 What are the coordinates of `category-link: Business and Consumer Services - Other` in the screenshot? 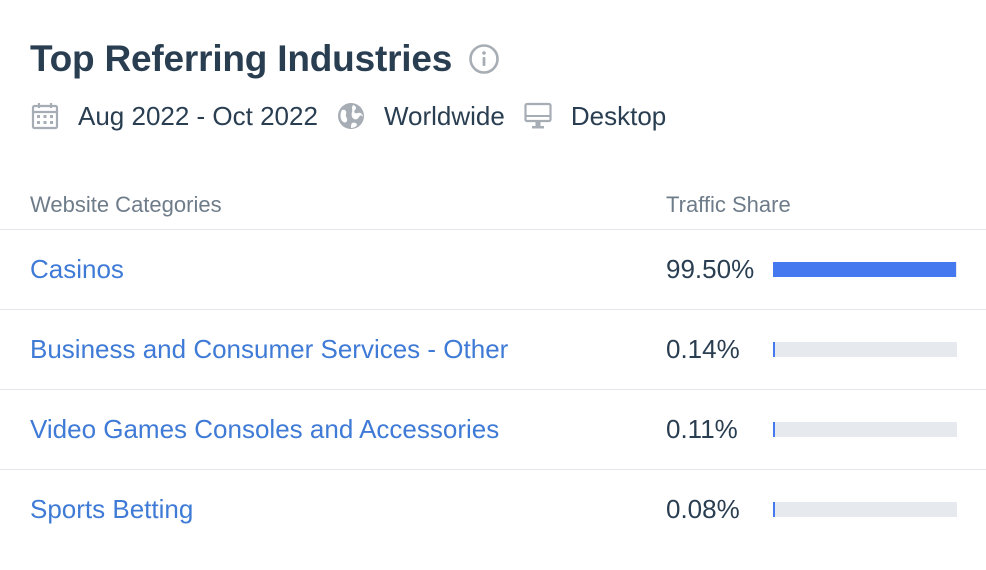 It's located at (269, 349).